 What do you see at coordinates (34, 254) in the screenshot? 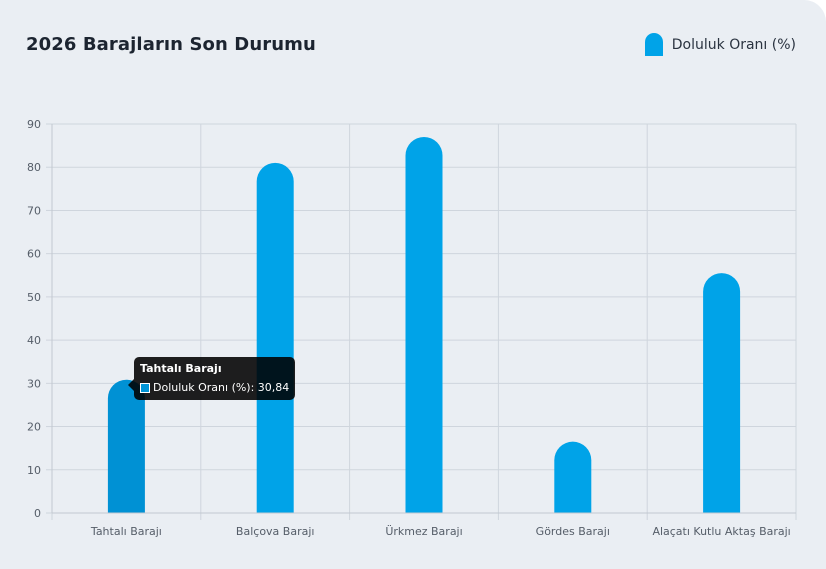
I see `y-tick-label: 60` at bounding box center [34, 254].